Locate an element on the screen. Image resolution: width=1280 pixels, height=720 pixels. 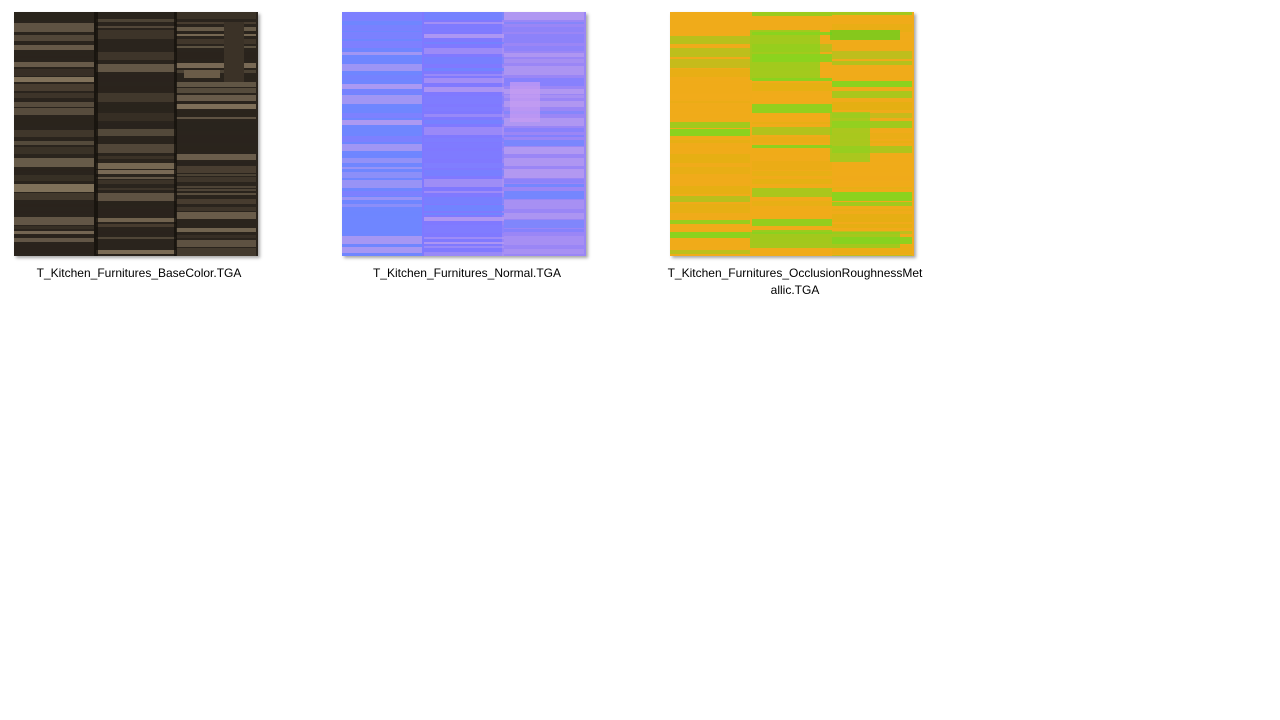
thumbnail-basecolor is located at coordinates (136, 134).